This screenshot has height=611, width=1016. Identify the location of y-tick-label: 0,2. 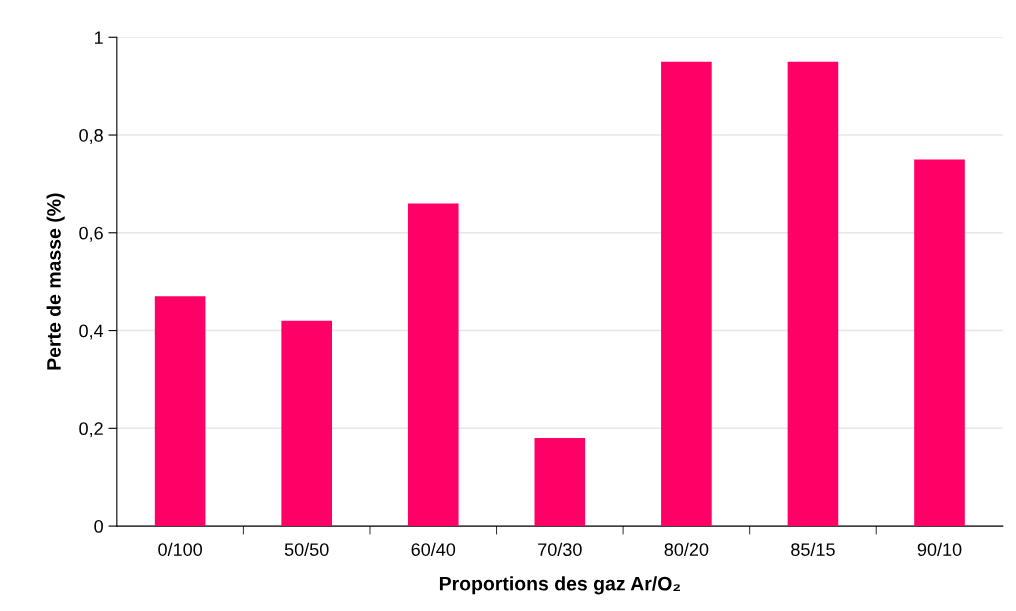
(91, 430).